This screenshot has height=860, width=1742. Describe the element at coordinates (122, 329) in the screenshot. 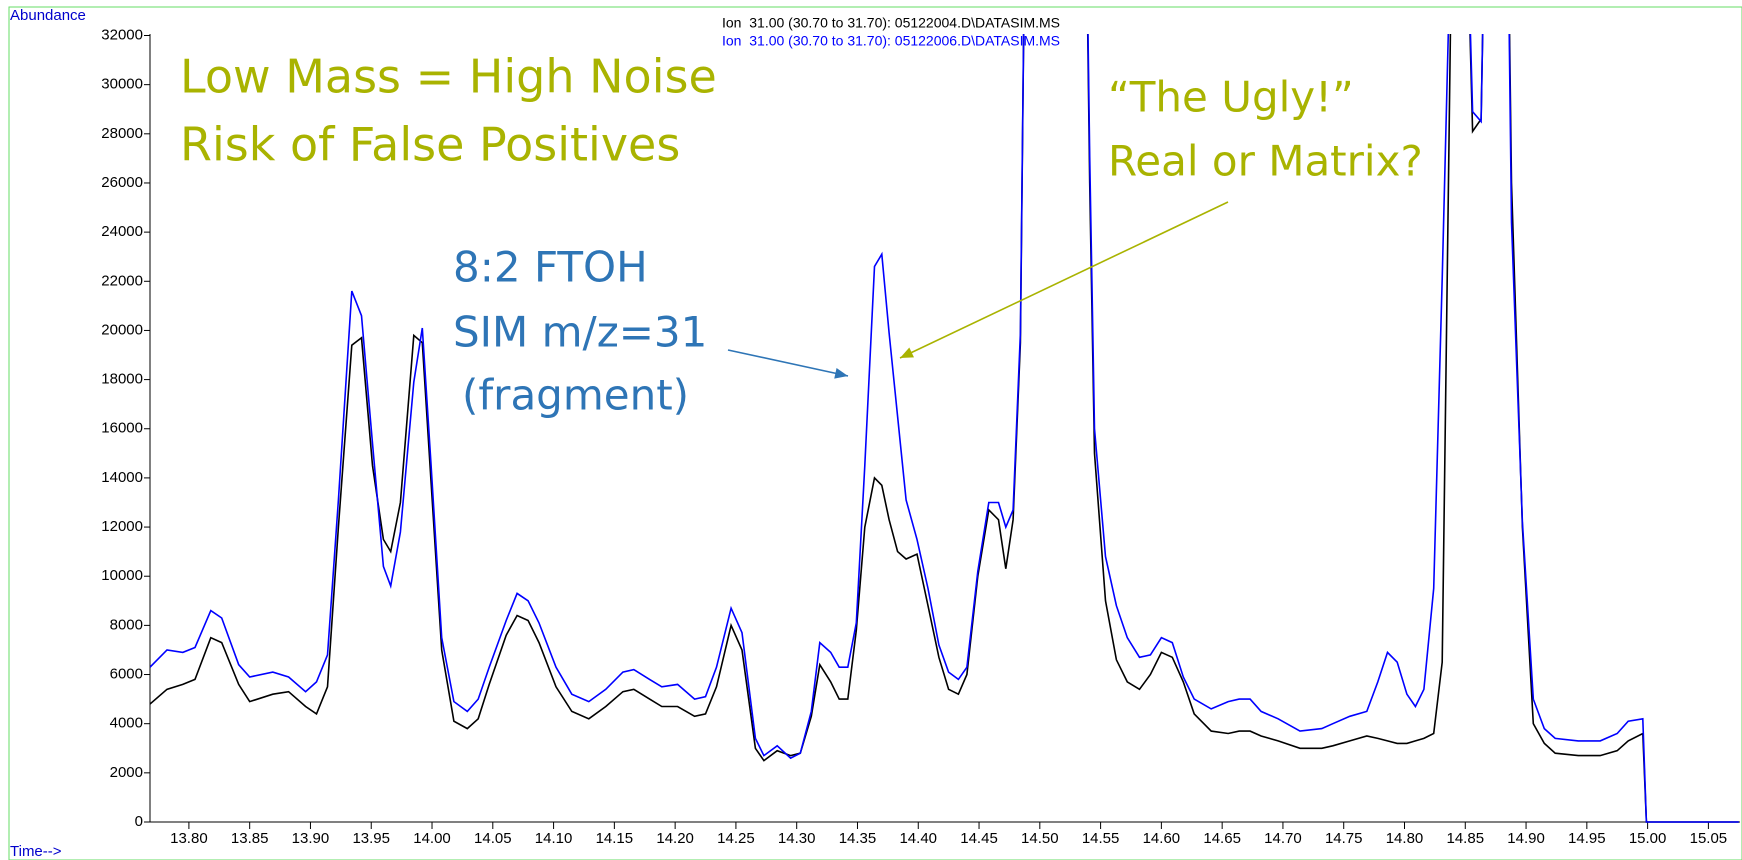

I see `y-tick-label: 20000` at that location.